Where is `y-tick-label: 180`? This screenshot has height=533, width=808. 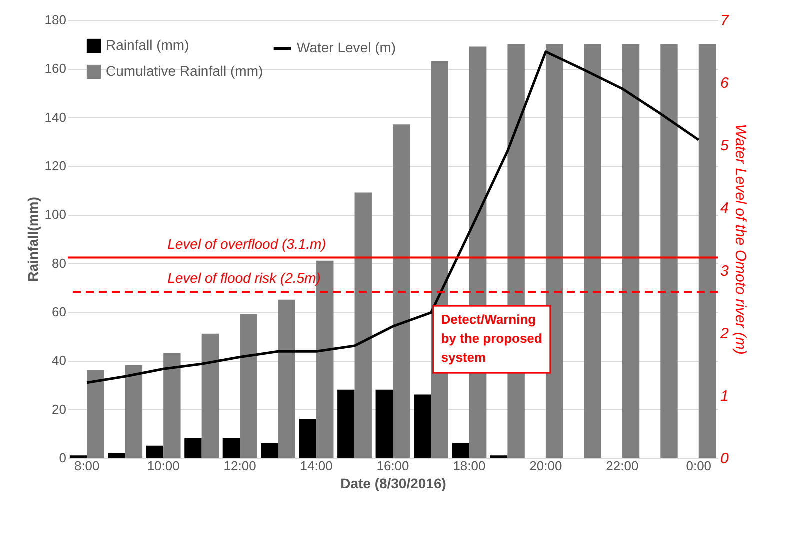
y-tick-label: 180 is located at coordinates (55, 20).